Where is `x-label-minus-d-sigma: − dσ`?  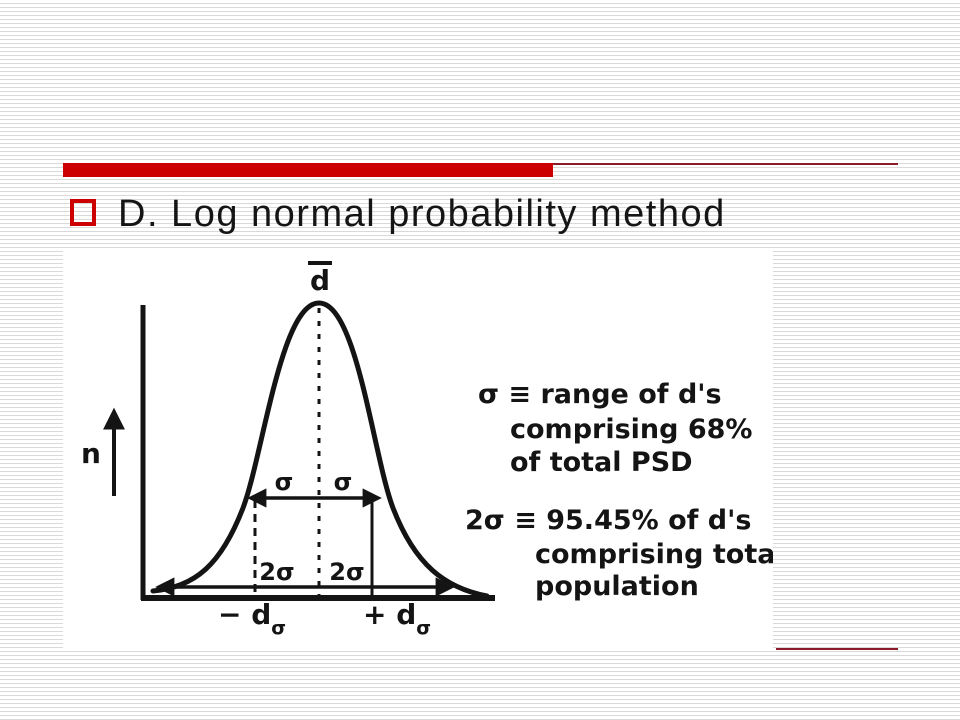
x-label-minus-d-sigma: − dσ is located at coordinates (252, 618).